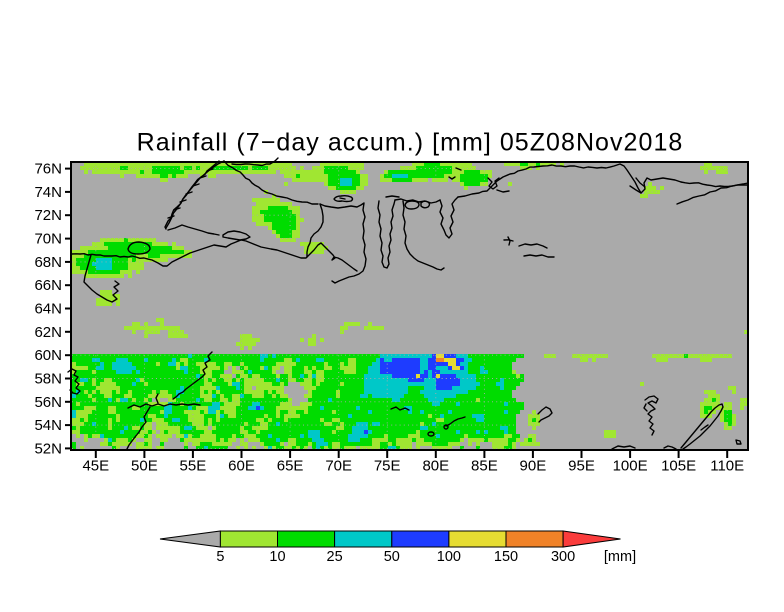 The height and width of the screenshot is (612, 784). What do you see at coordinates (620, 557) in the screenshot?
I see `svg-text: [mm]` at bounding box center [620, 557].